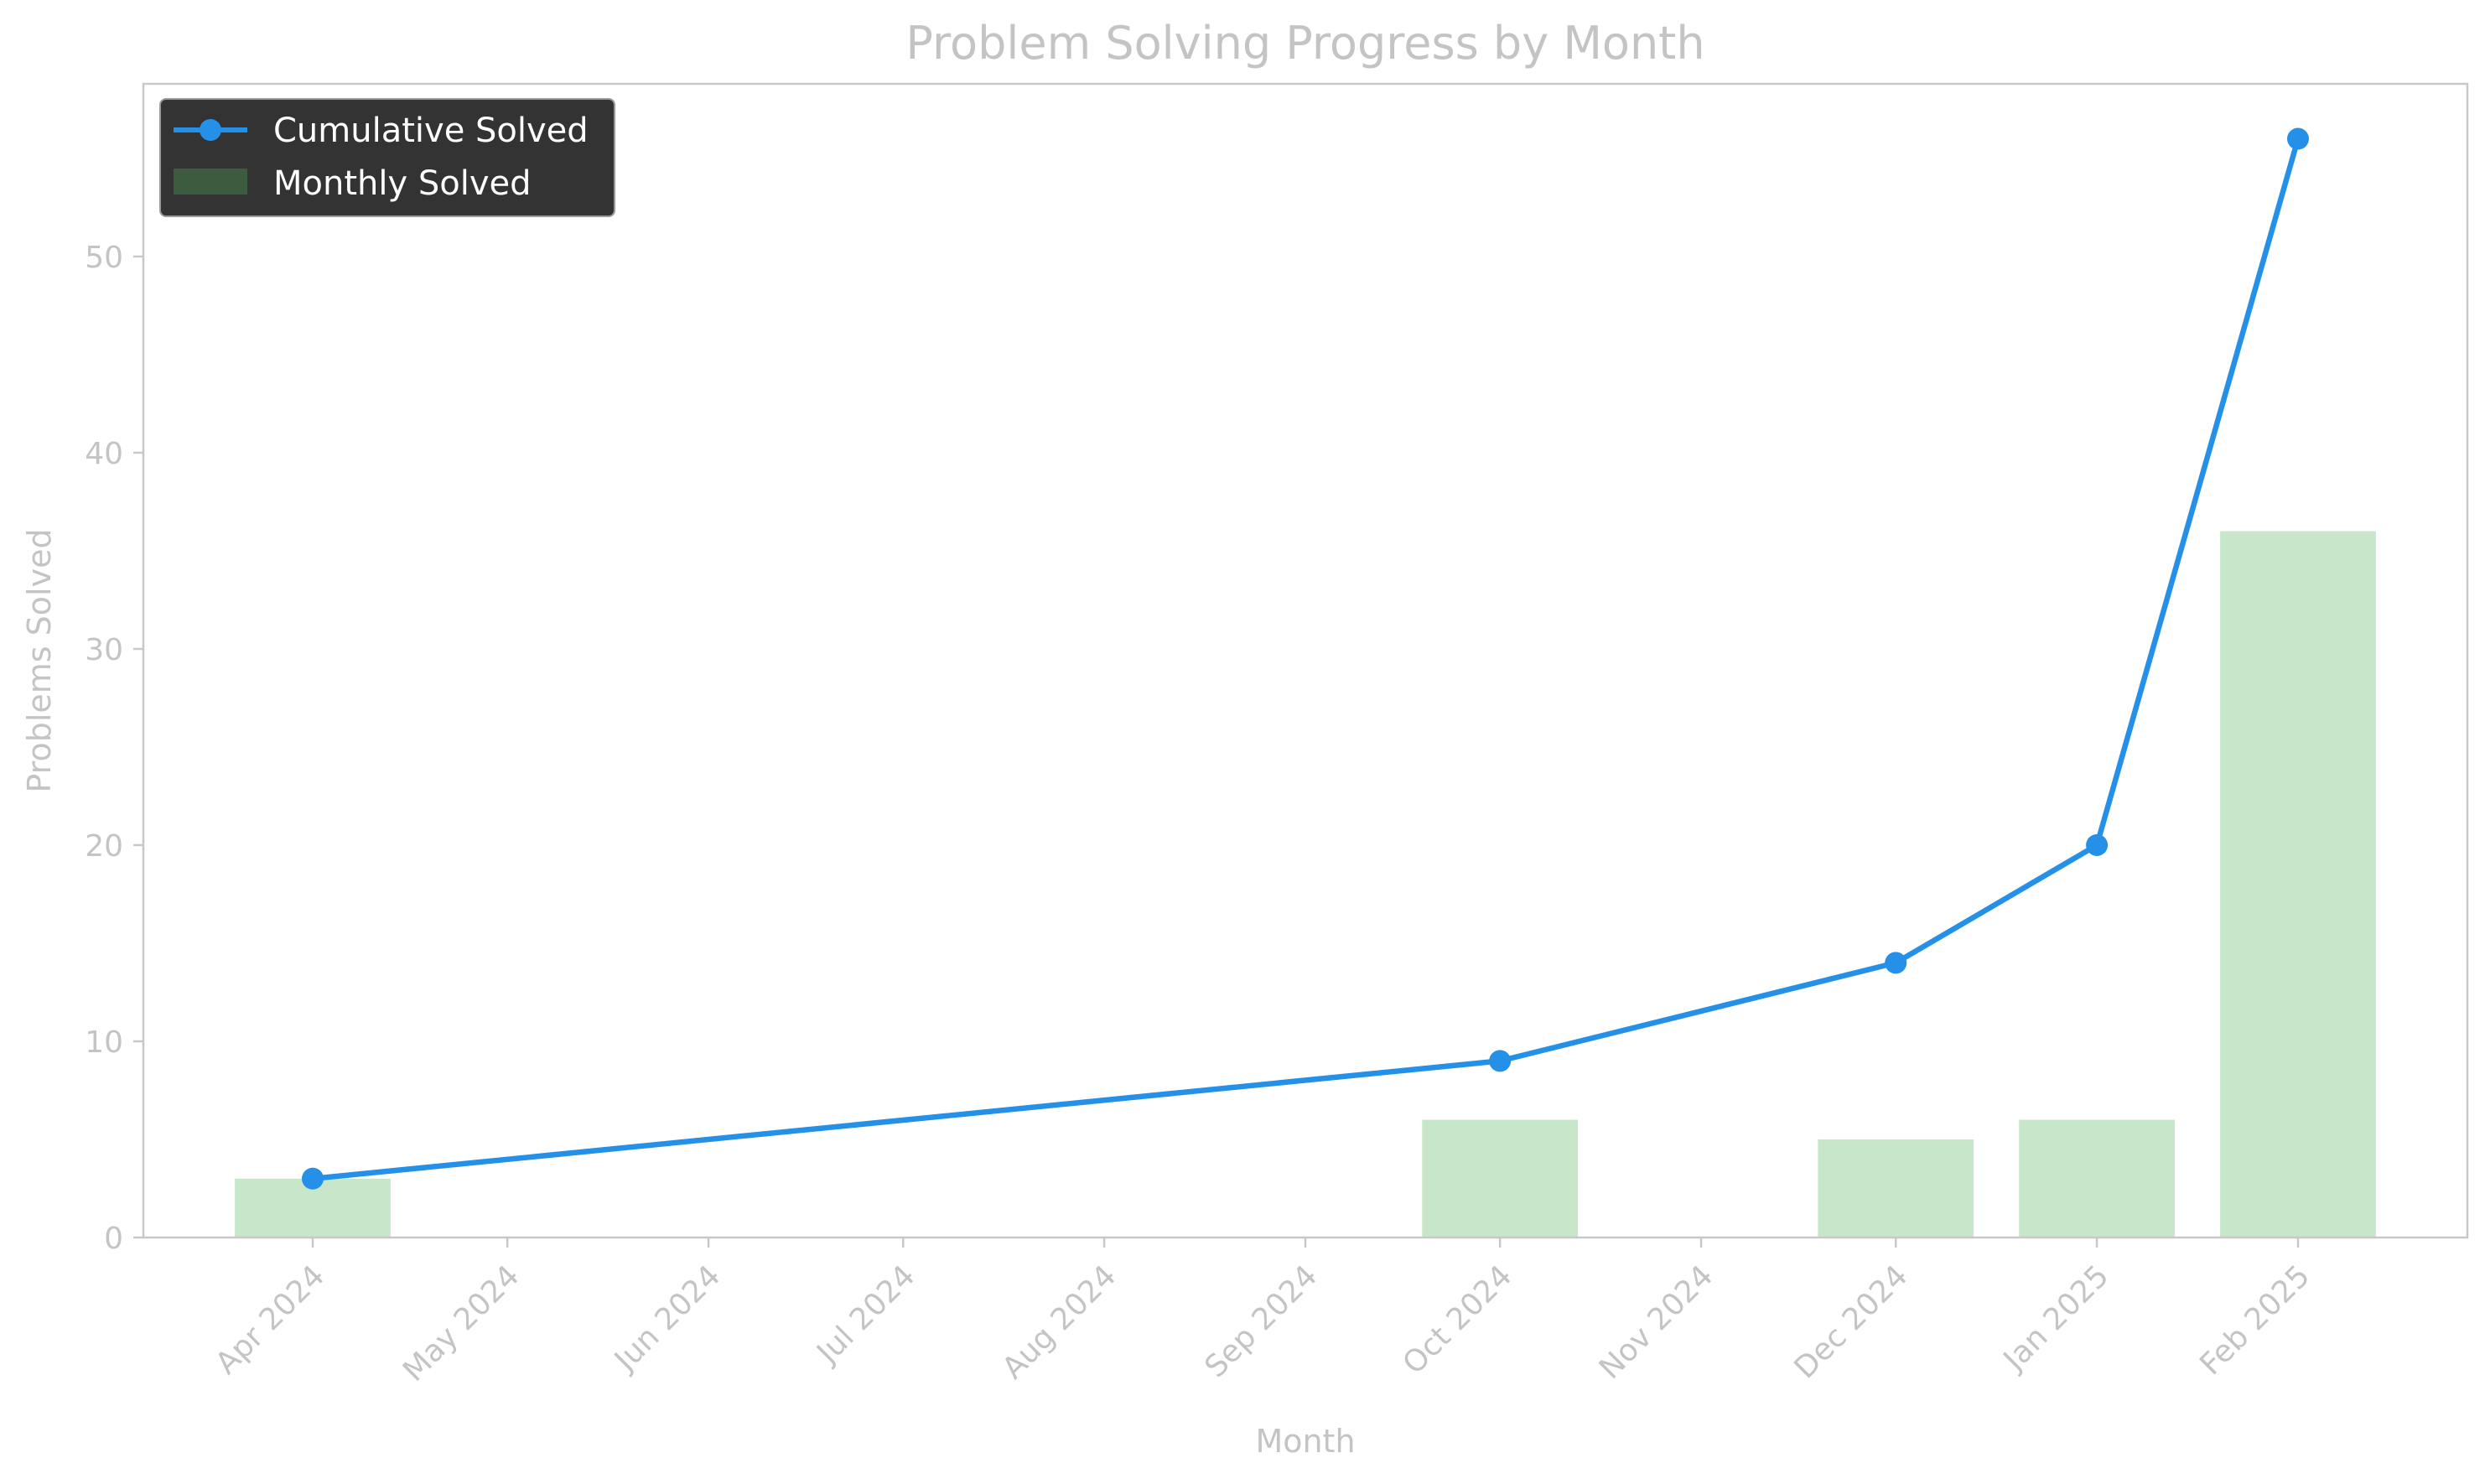 The width and height of the screenshot is (2490, 1484). Describe the element at coordinates (113, 1239) in the screenshot. I see `y-tick-label: 0` at that location.